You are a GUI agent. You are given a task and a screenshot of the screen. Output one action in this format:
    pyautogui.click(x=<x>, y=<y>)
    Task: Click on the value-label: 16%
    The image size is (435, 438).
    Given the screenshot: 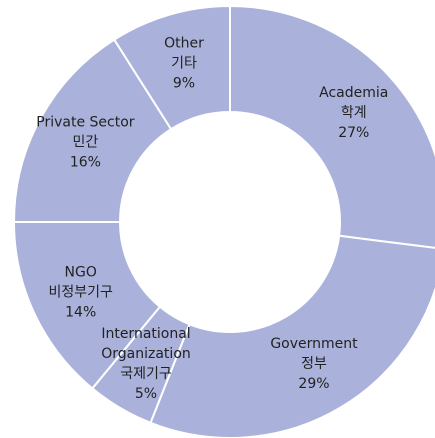 What is the action you would take?
    pyautogui.click(x=85, y=163)
    